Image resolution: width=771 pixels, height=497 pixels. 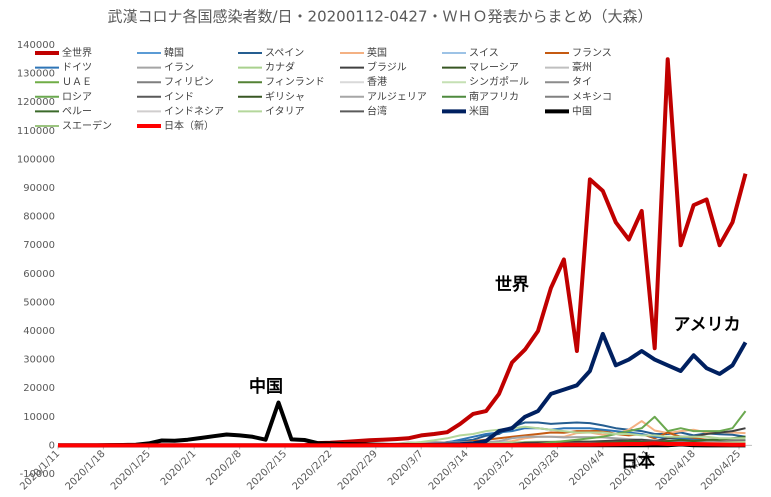 What do you see at coordinates (179, 97) in the screenshot?
I see `legend-label: インド` at bounding box center [179, 97].